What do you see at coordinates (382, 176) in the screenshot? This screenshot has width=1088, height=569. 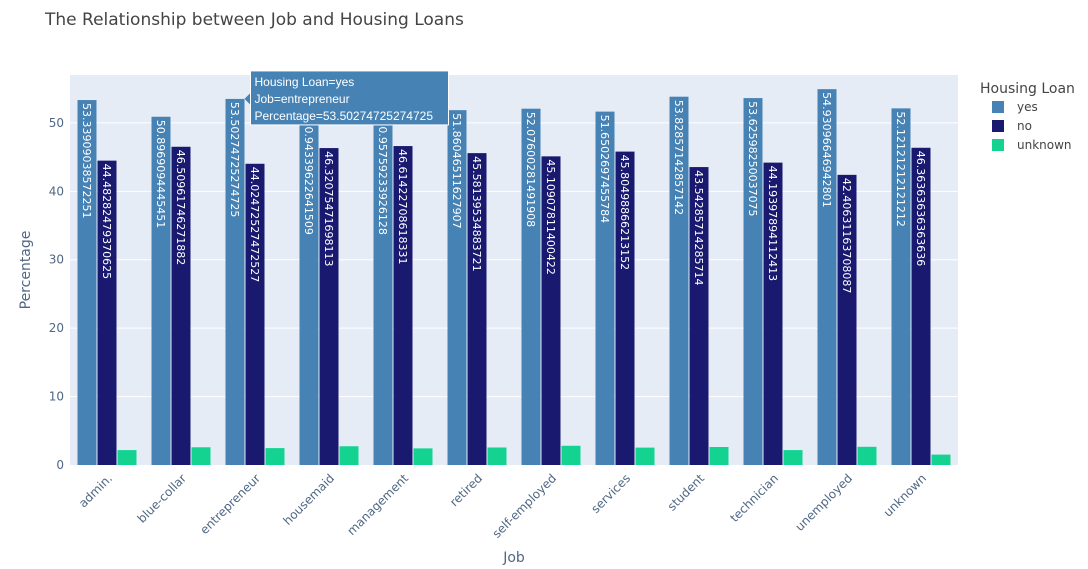 I see `bar-data-label: 50.95759233926128` at bounding box center [382, 176].